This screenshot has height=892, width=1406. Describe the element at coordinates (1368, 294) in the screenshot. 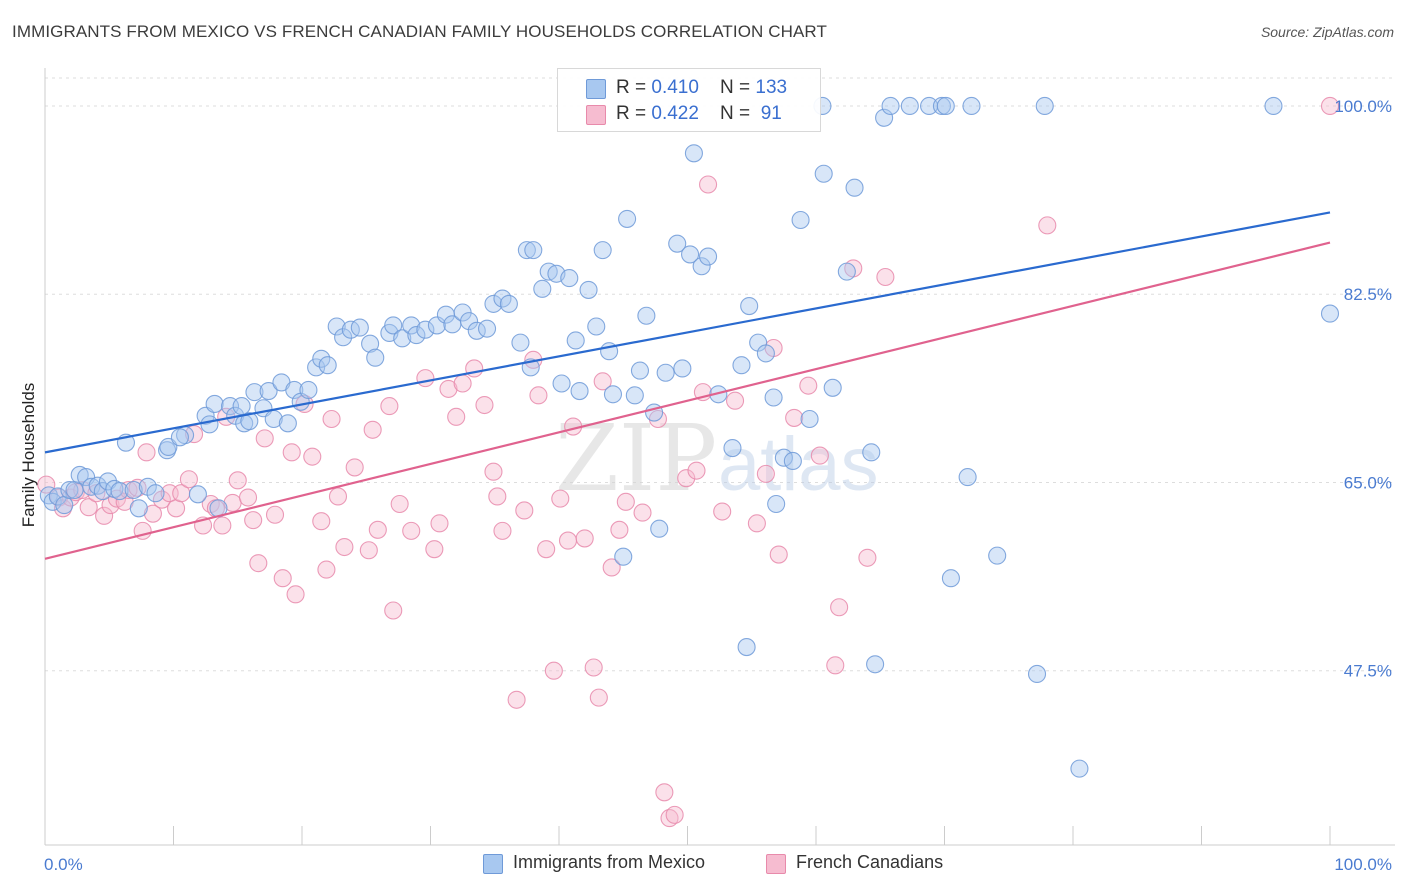

I see `y-tick-label: 82.5%` at that location.